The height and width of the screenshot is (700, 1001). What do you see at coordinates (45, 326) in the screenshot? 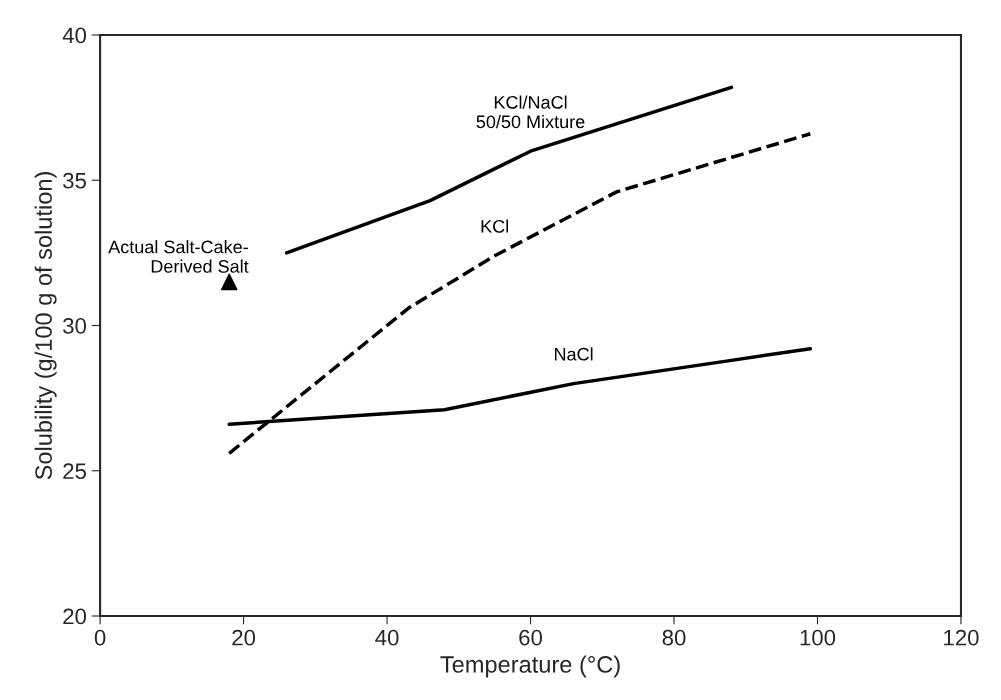
I see `y-axis-title: Solubility (g/100 g of solution)` at bounding box center [45, 326].